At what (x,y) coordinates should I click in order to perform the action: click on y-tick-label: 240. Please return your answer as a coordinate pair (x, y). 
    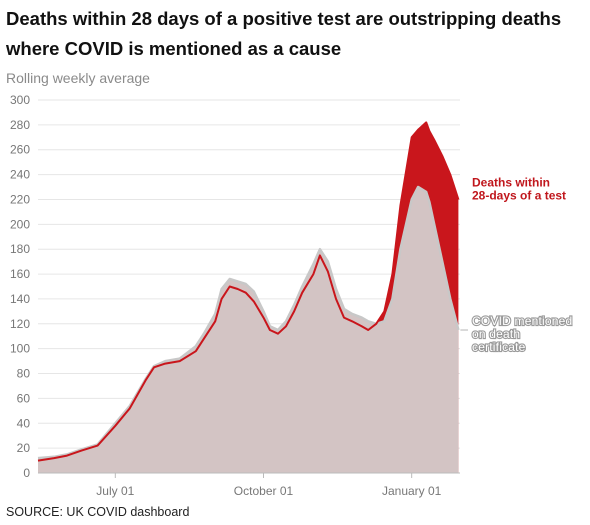
    Looking at the image, I should click on (20, 175).